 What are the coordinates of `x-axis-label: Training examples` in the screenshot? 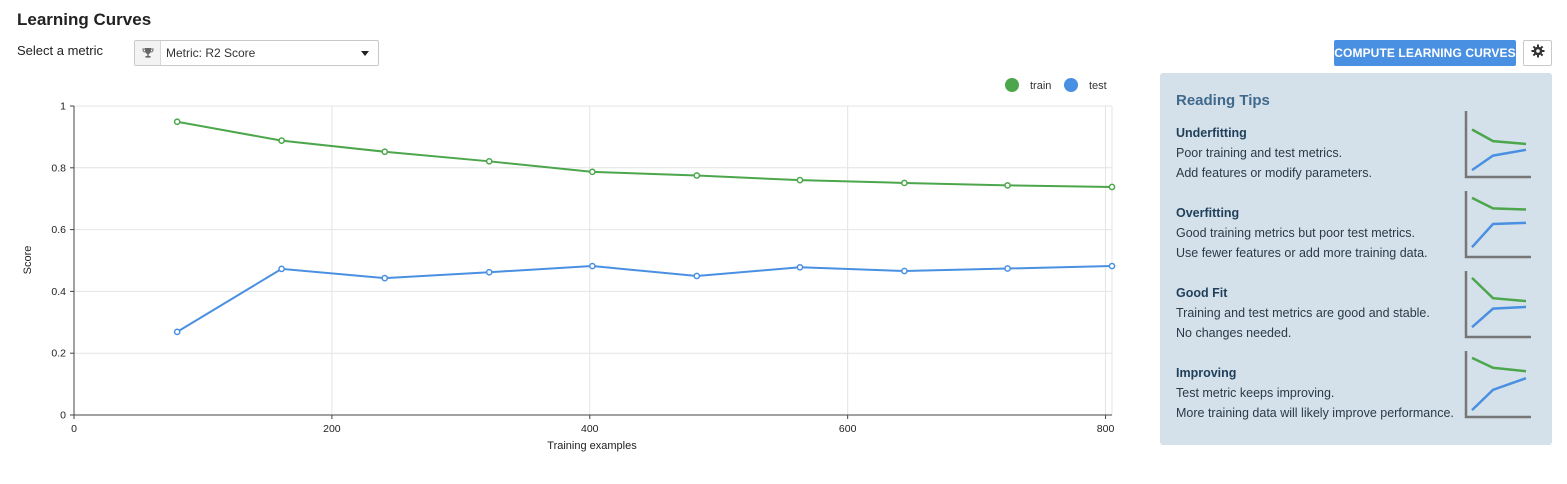 It's located at (592, 446).